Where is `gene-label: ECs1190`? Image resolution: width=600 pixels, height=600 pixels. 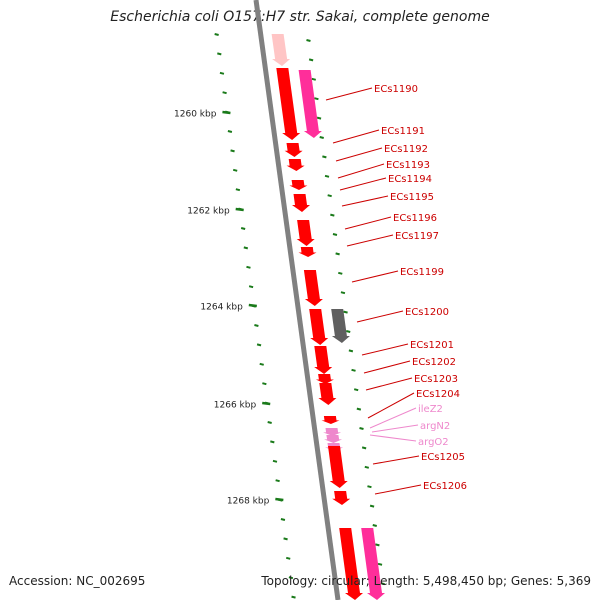
gene-label: ECs1190 is located at coordinates (396, 89).